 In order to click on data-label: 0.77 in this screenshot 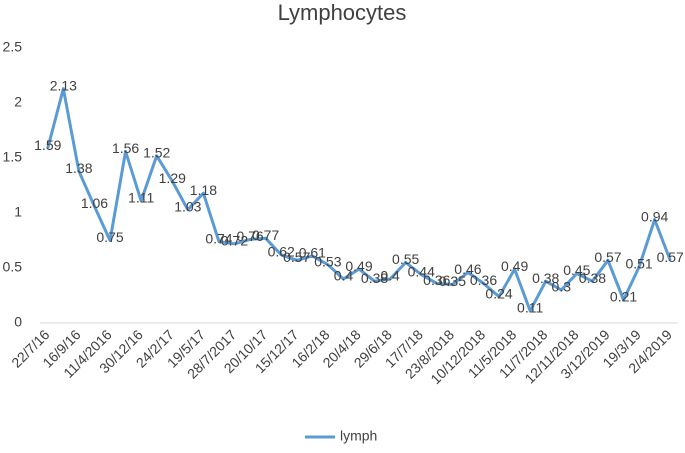, I will do `click(265, 235)`.